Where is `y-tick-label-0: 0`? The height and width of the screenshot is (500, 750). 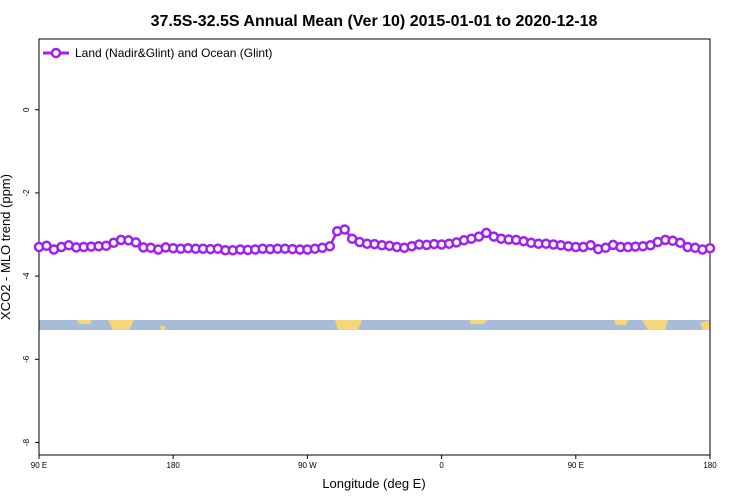
y-tick-label-0: 0 is located at coordinates (26, 109).